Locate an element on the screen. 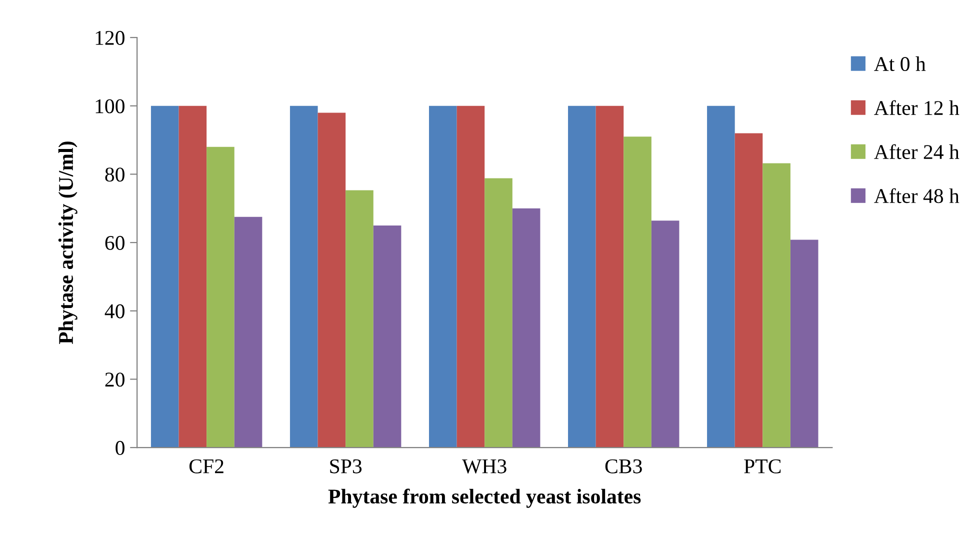  y-tick-label: 20 is located at coordinates (114, 379).